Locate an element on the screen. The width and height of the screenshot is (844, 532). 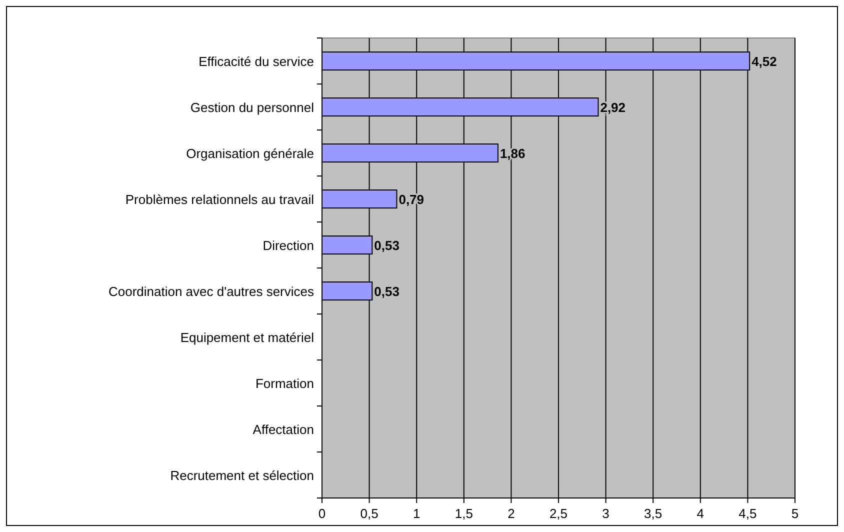
x-tick-label: 2 is located at coordinates (511, 513).